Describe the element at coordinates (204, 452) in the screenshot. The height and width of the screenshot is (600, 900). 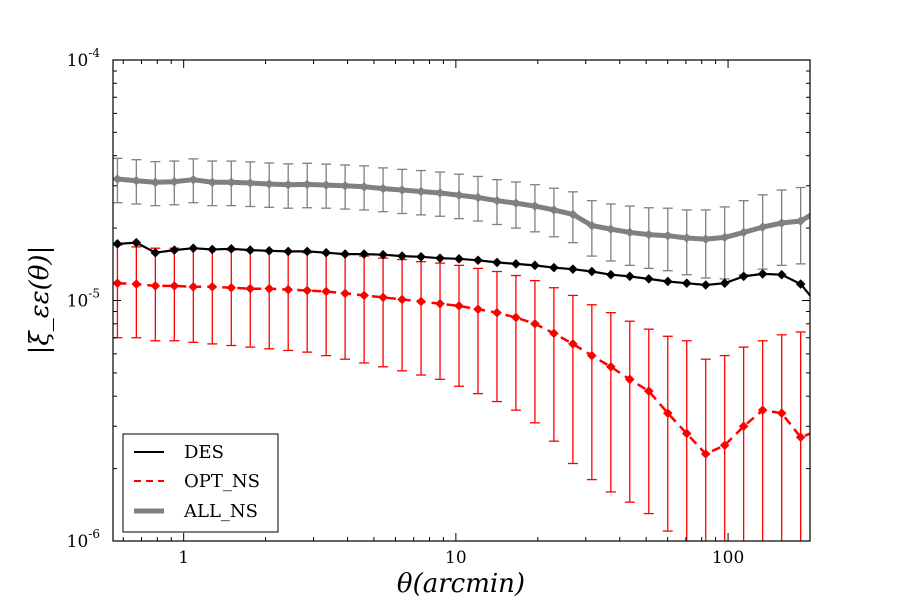
I see `legend-des-label: DES` at that location.